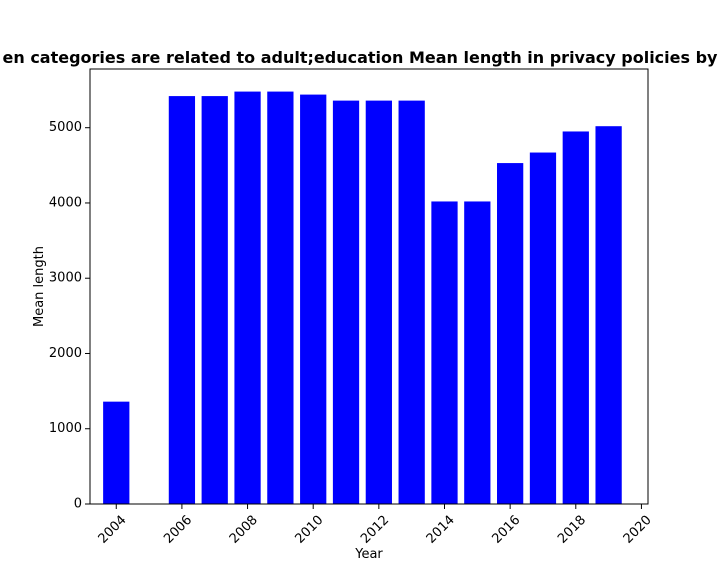  What do you see at coordinates (69, 316) in the screenshot?
I see `y-axis-ticks: 0 1000 2000 3000 4000 5000` at bounding box center [69, 316].